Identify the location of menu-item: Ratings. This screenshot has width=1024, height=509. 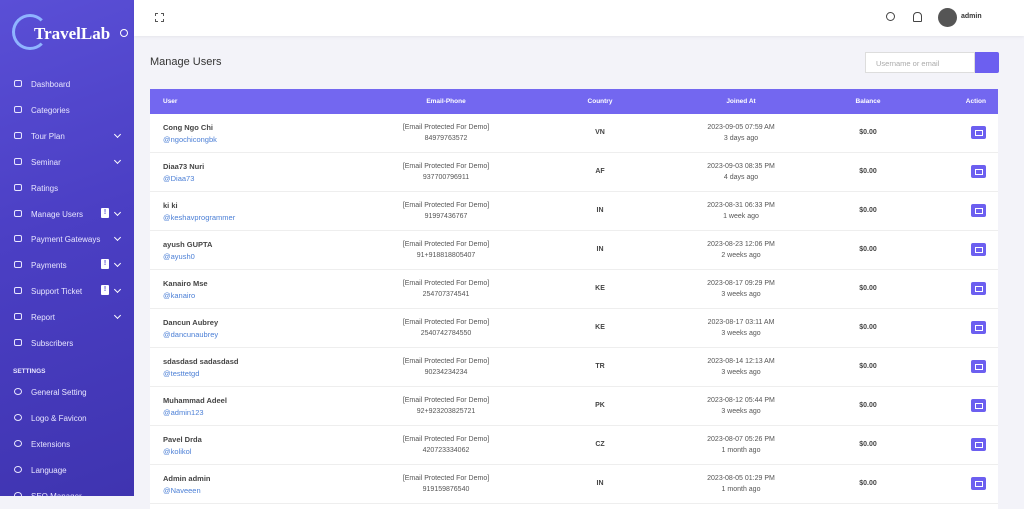
(67, 188).